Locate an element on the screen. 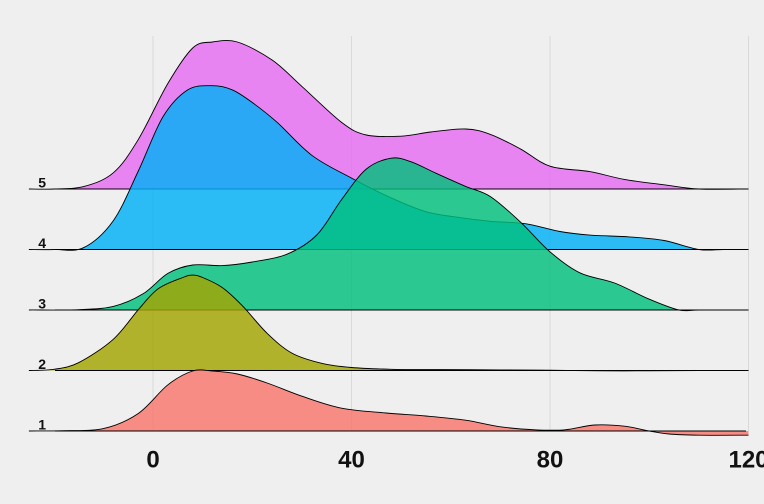 The height and width of the screenshot is (504, 764). y-tick-label: 1 is located at coordinates (42, 425).